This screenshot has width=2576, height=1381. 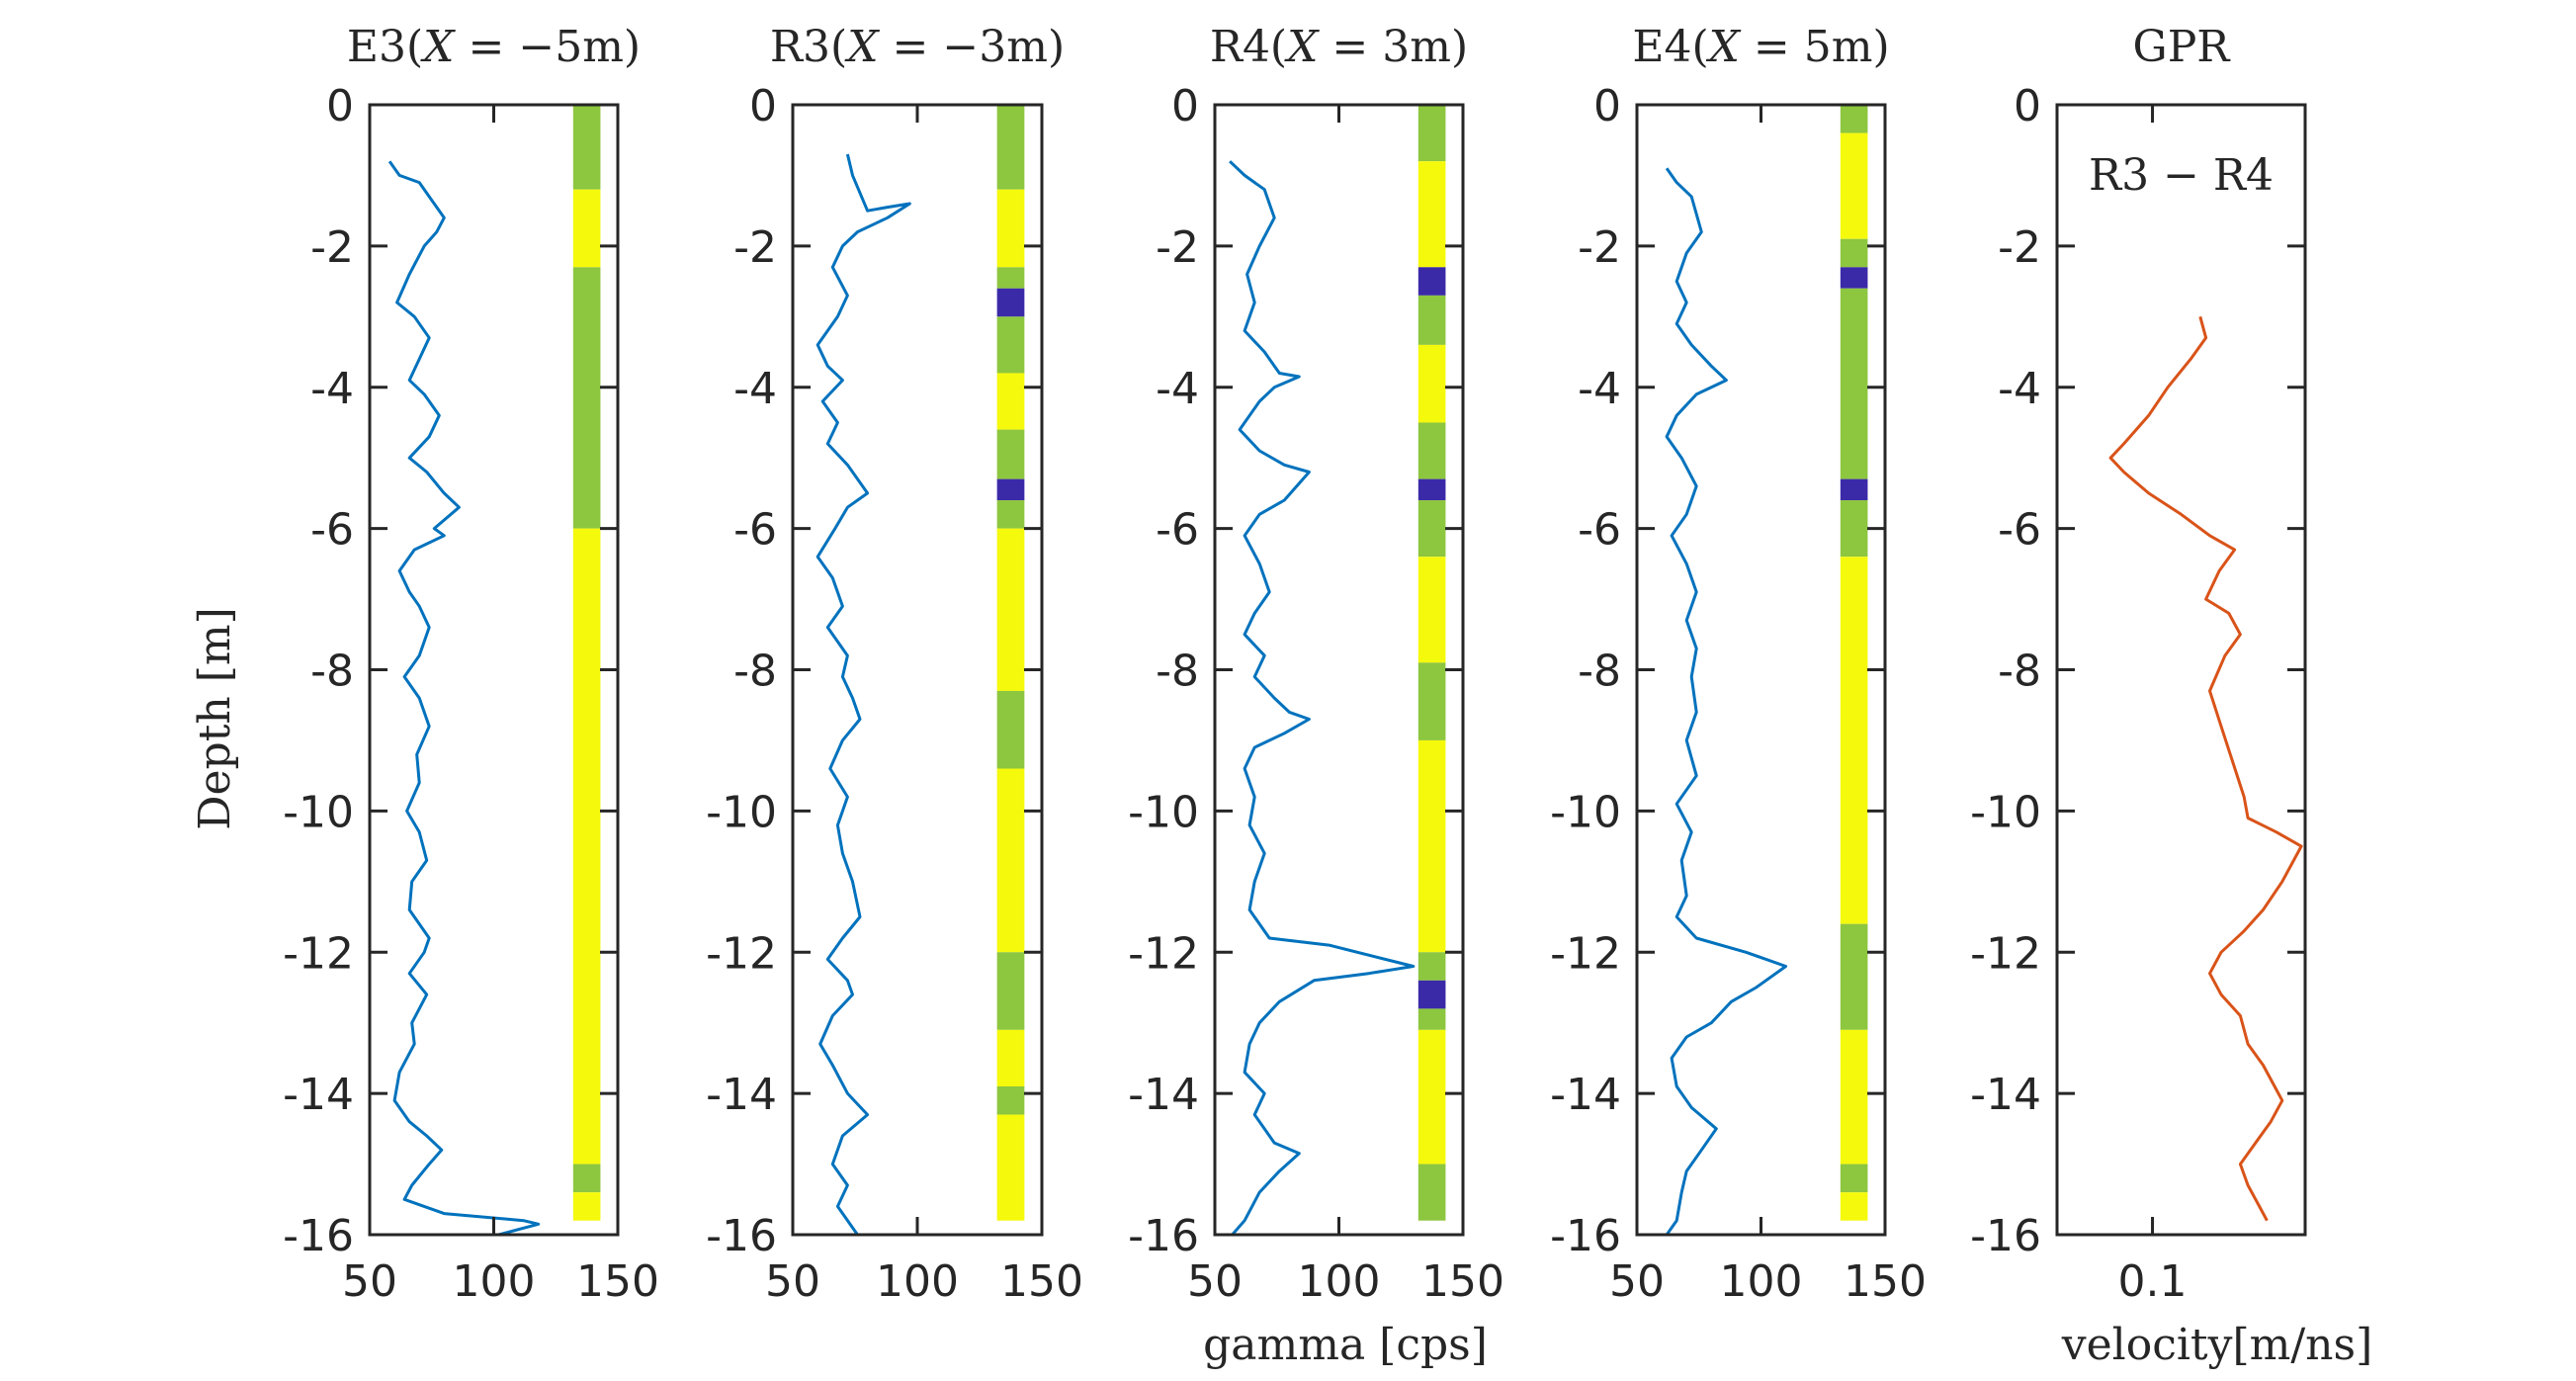 I want to click on x-tick-label: 0.1, so click(x=2153, y=1281).